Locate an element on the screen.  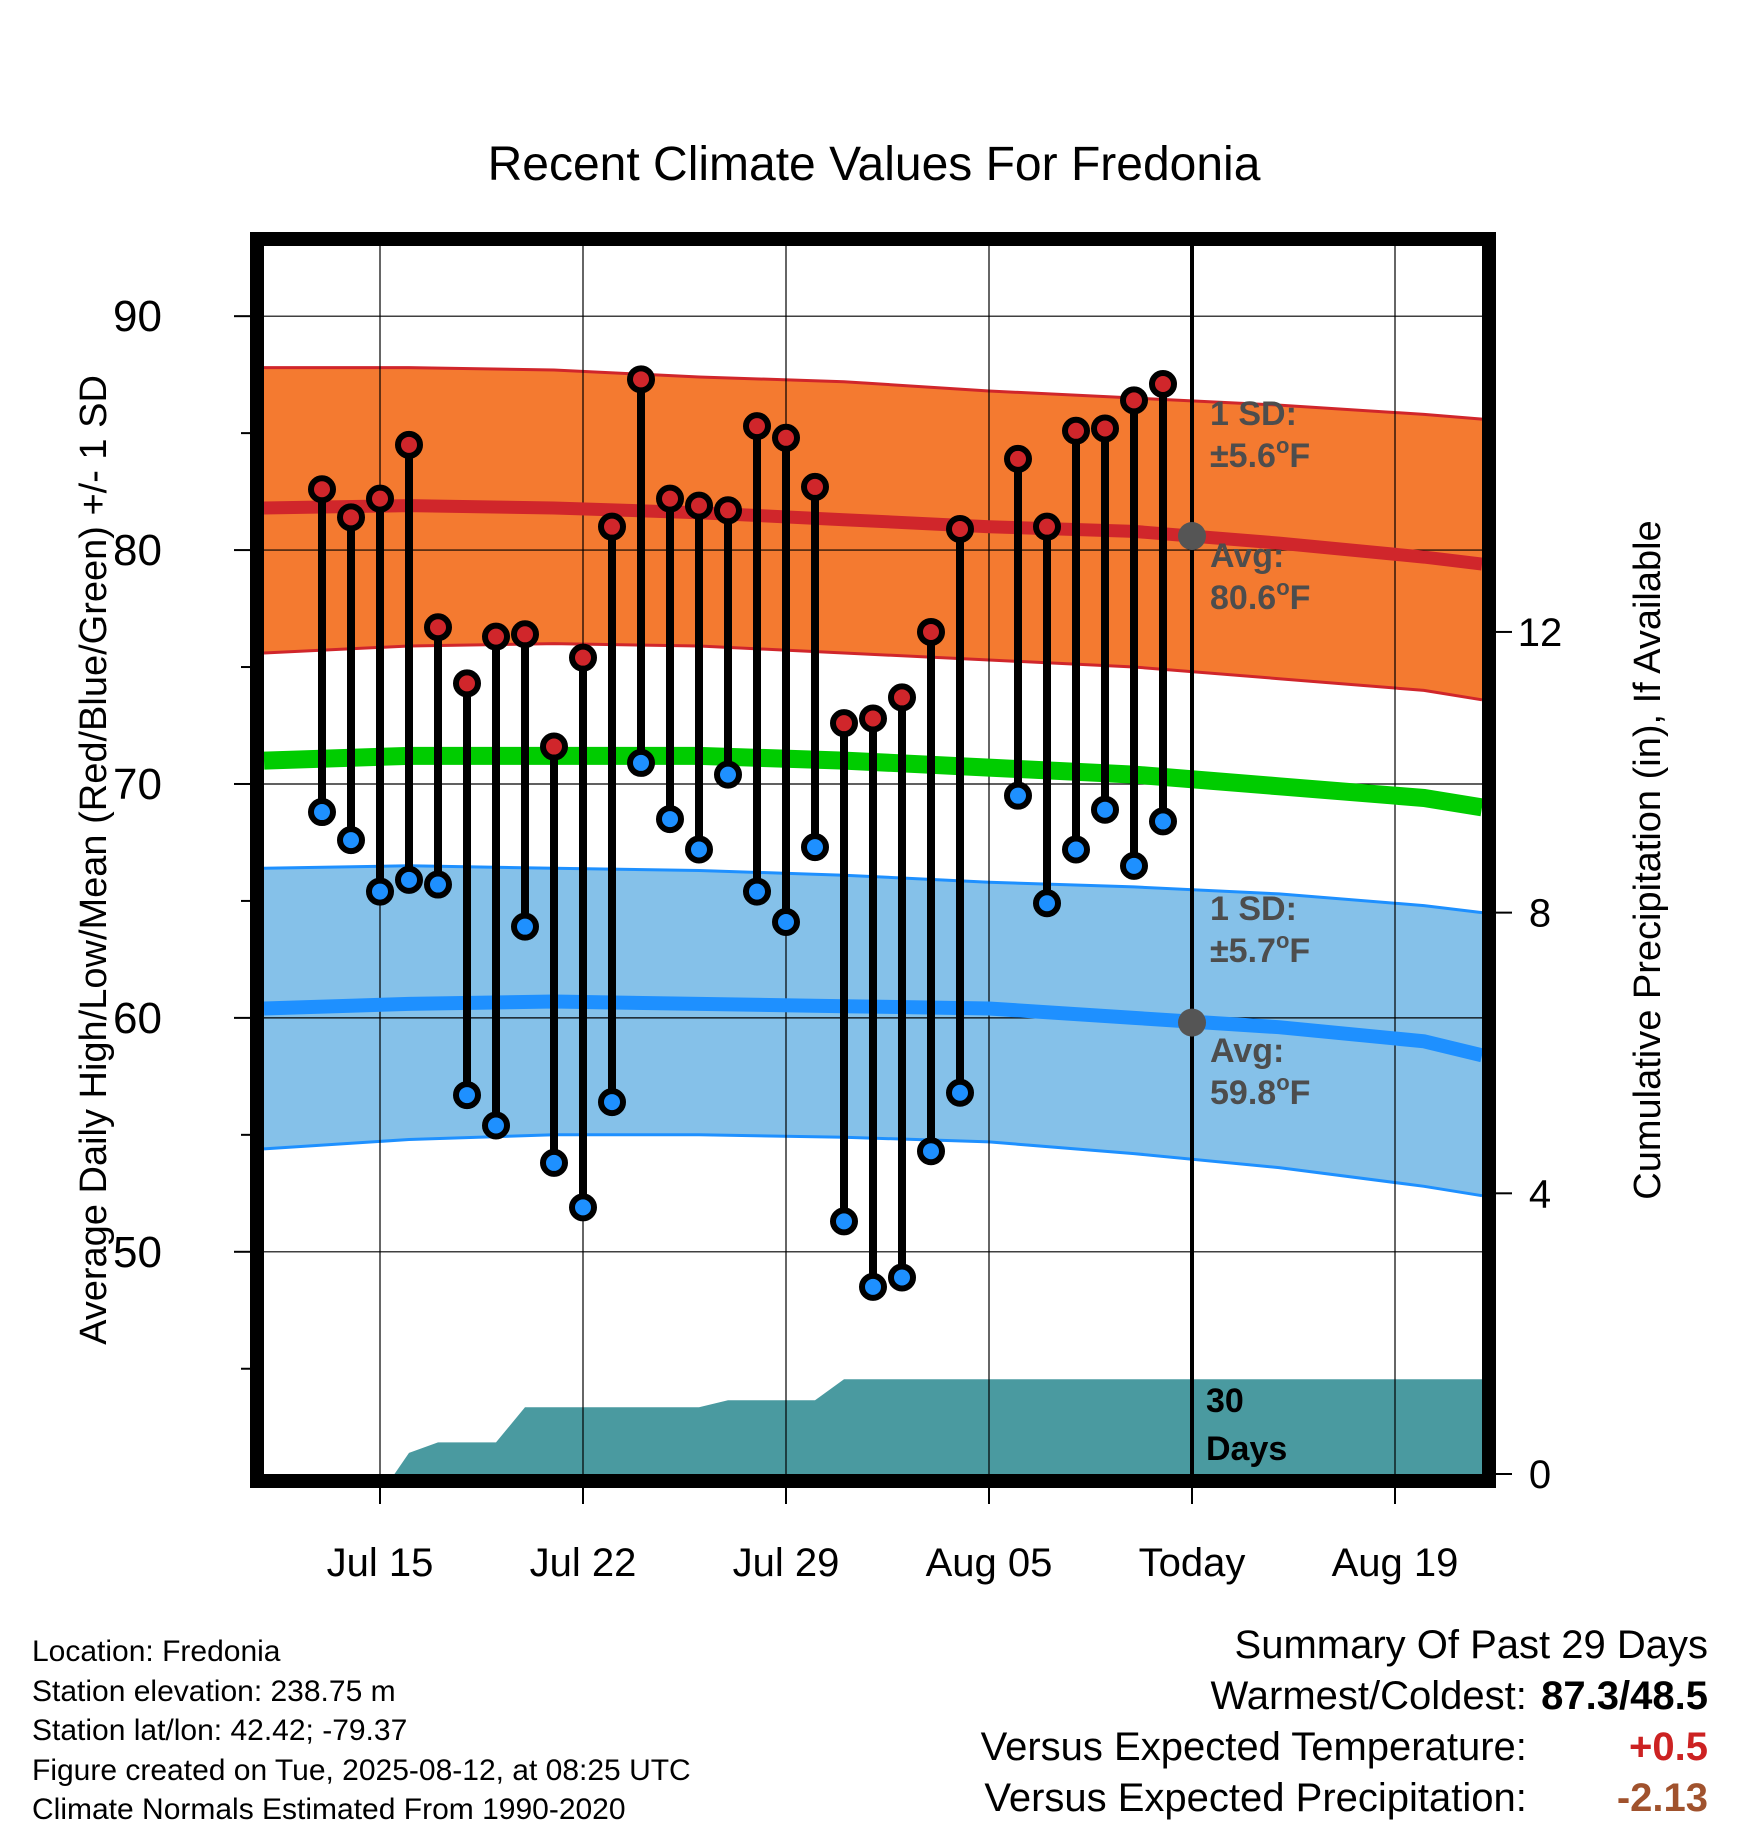
low-avg-value: 59.8oF is located at coordinates (1260, 1091).